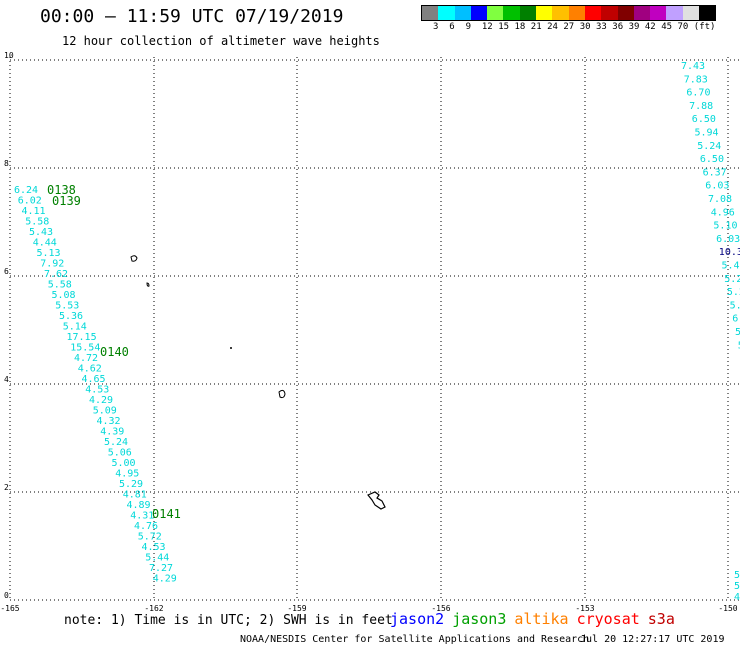 This screenshot has height=650, width=740. Describe the element at coordinates (436, 27) in the screenshot. I see `color-scale-label: 3` at that location.